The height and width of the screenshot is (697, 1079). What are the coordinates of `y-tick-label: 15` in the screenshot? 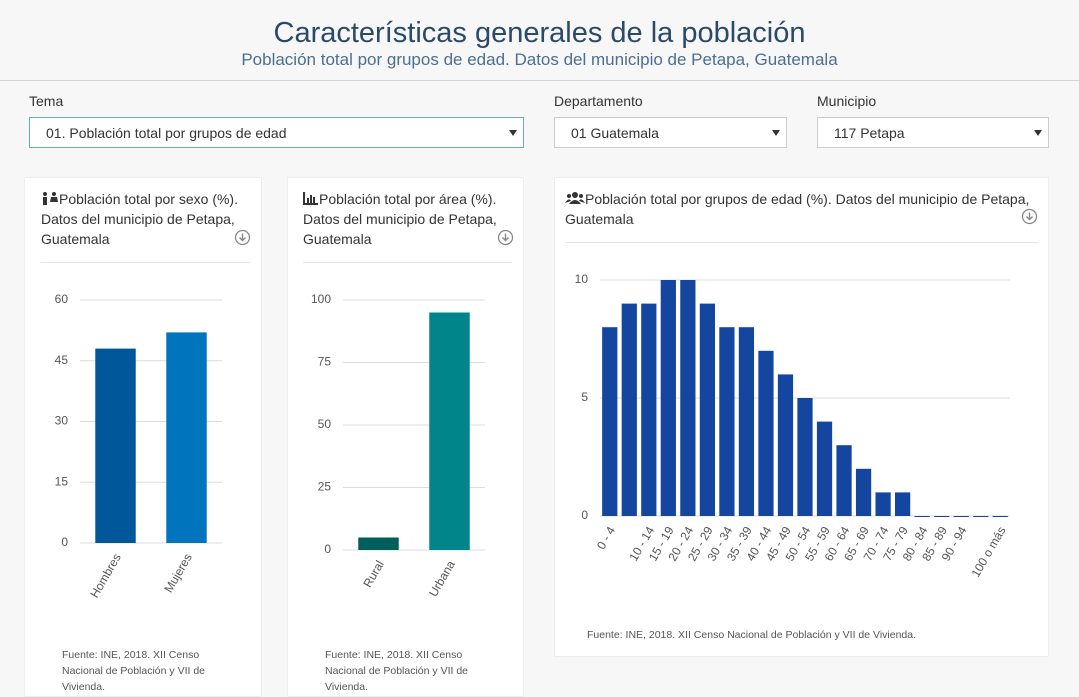 It's located at (62, 481).